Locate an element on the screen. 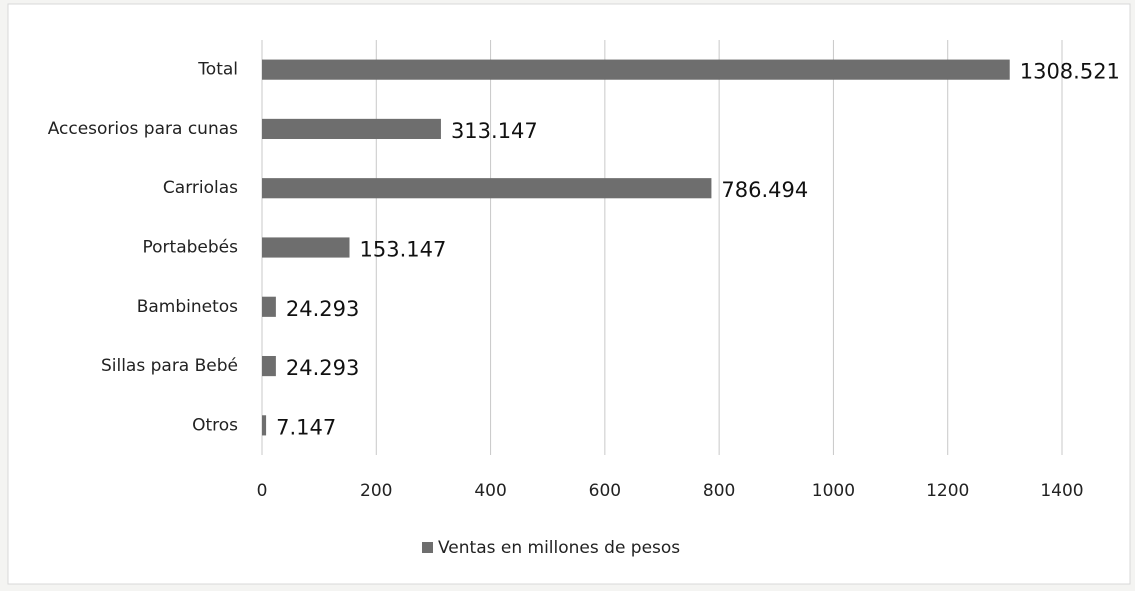 The width and height of the screenshot is (1135, 591). legend-swatch is located at coordinates (427, 547).